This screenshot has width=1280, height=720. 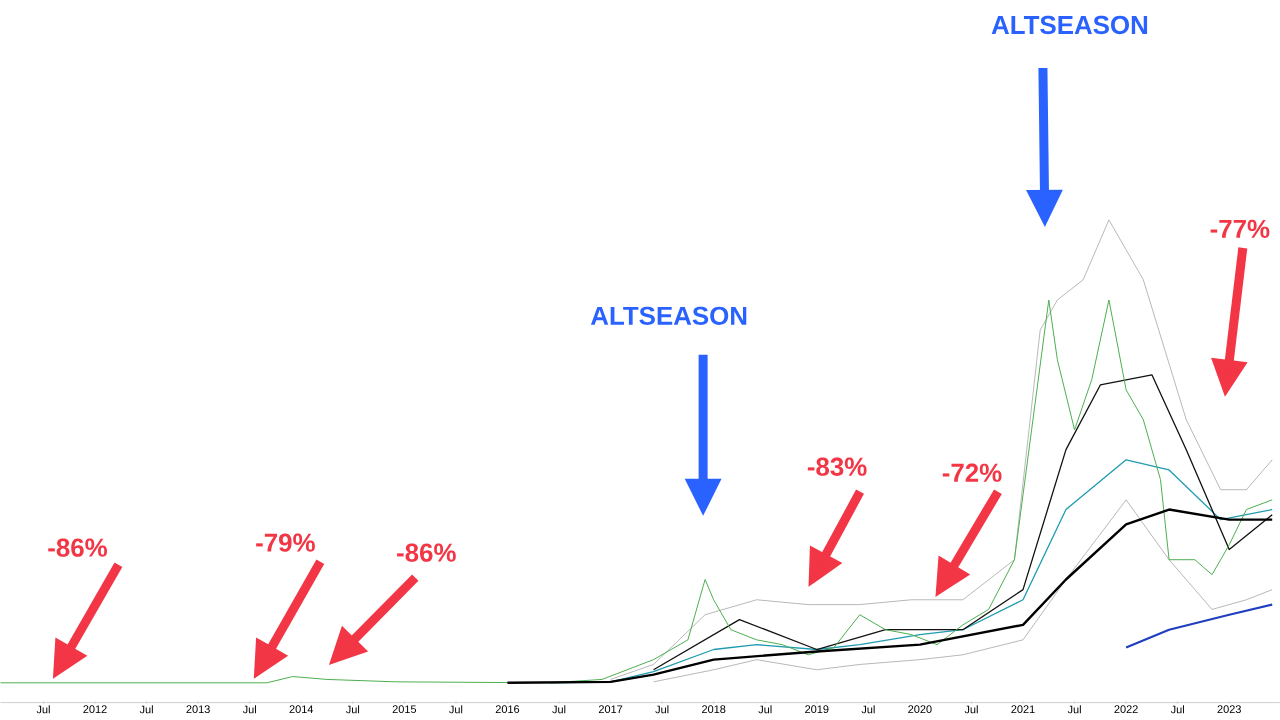 What do you see at coordinates (1023, 709) in the screenshot?
I see `x-tick-label: 2021` at bounding box center [1023, 709].